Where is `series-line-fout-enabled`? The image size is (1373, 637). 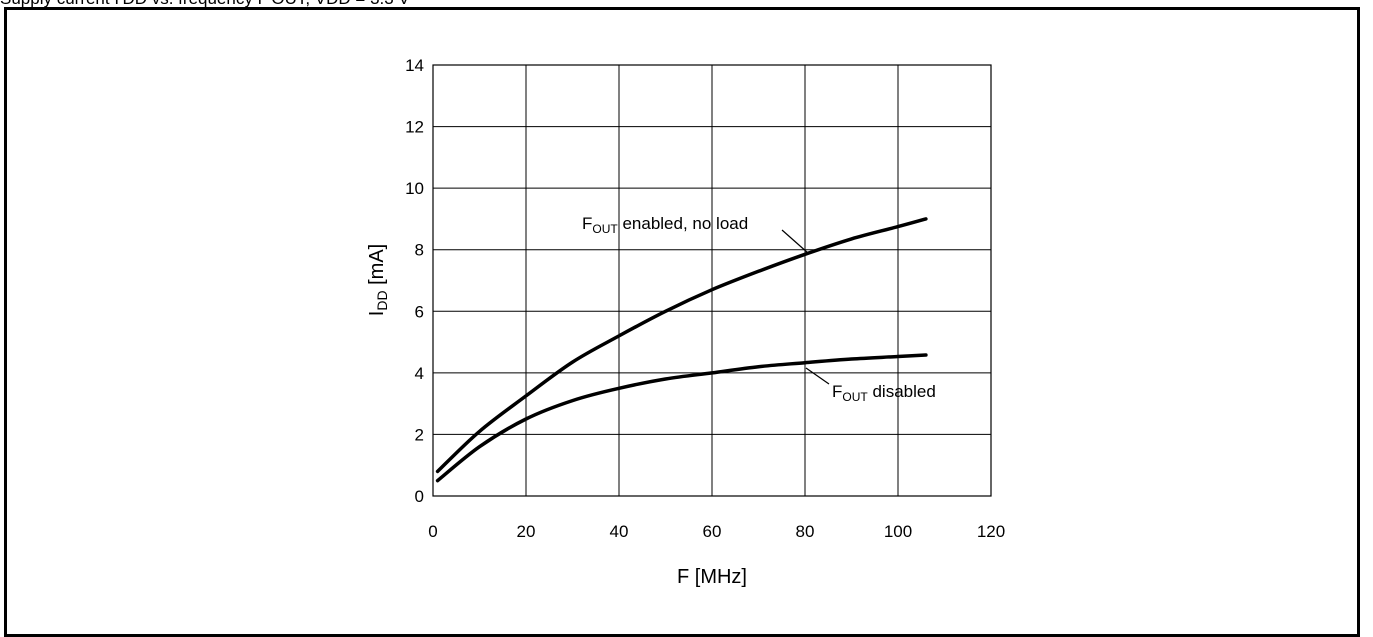
series-line-fout-enabled is located at coordinates (681, 345).